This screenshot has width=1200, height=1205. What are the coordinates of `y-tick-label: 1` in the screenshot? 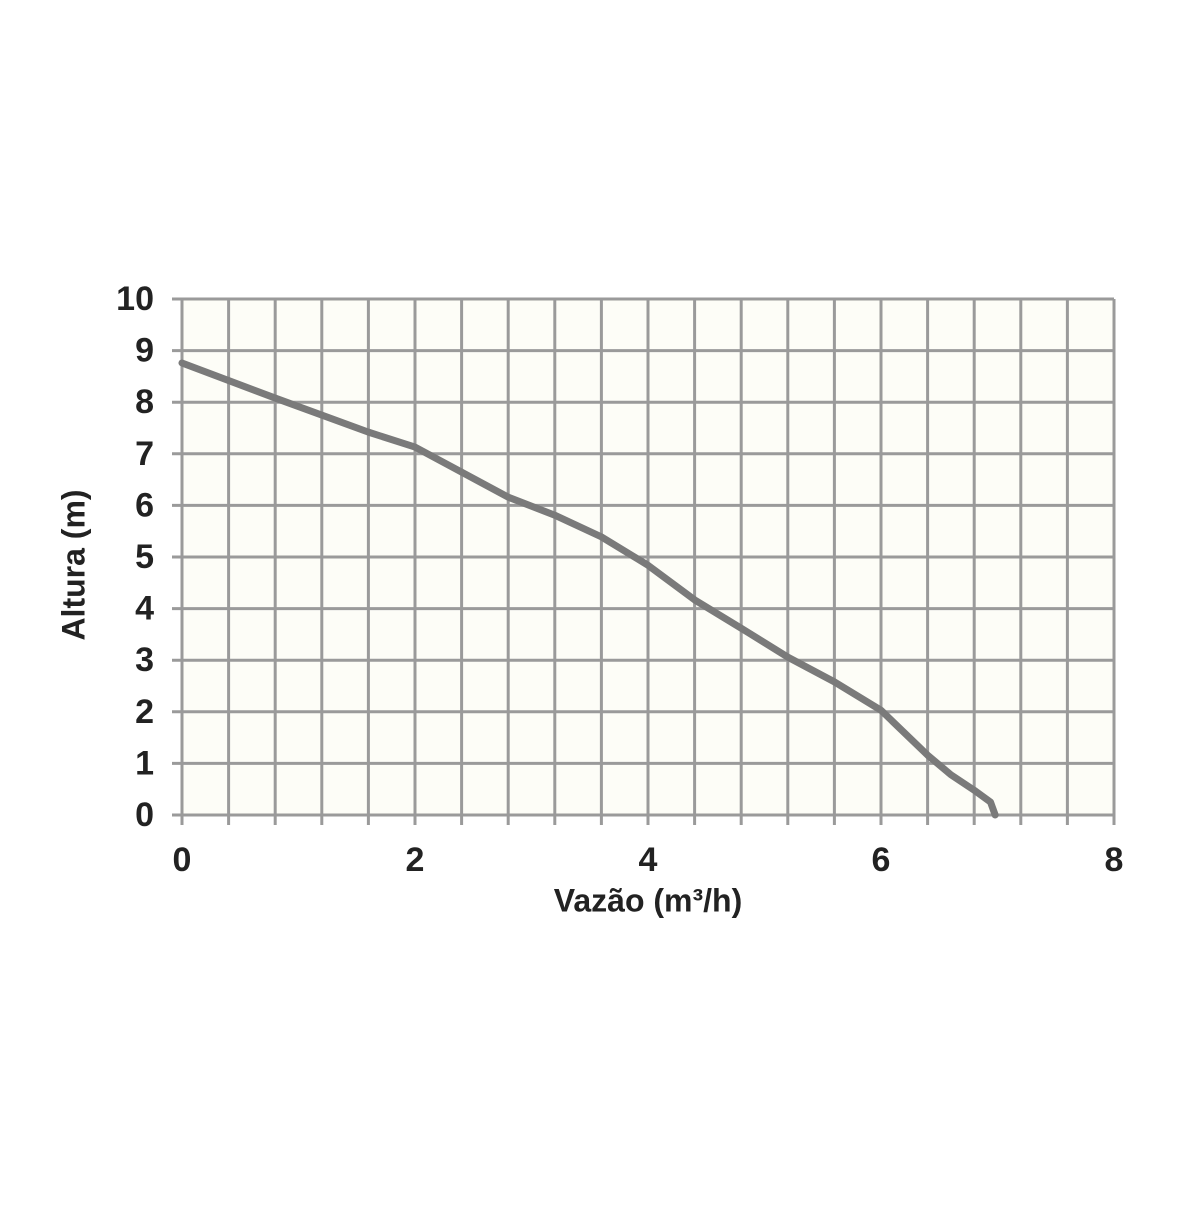 It's located at (144, 763).